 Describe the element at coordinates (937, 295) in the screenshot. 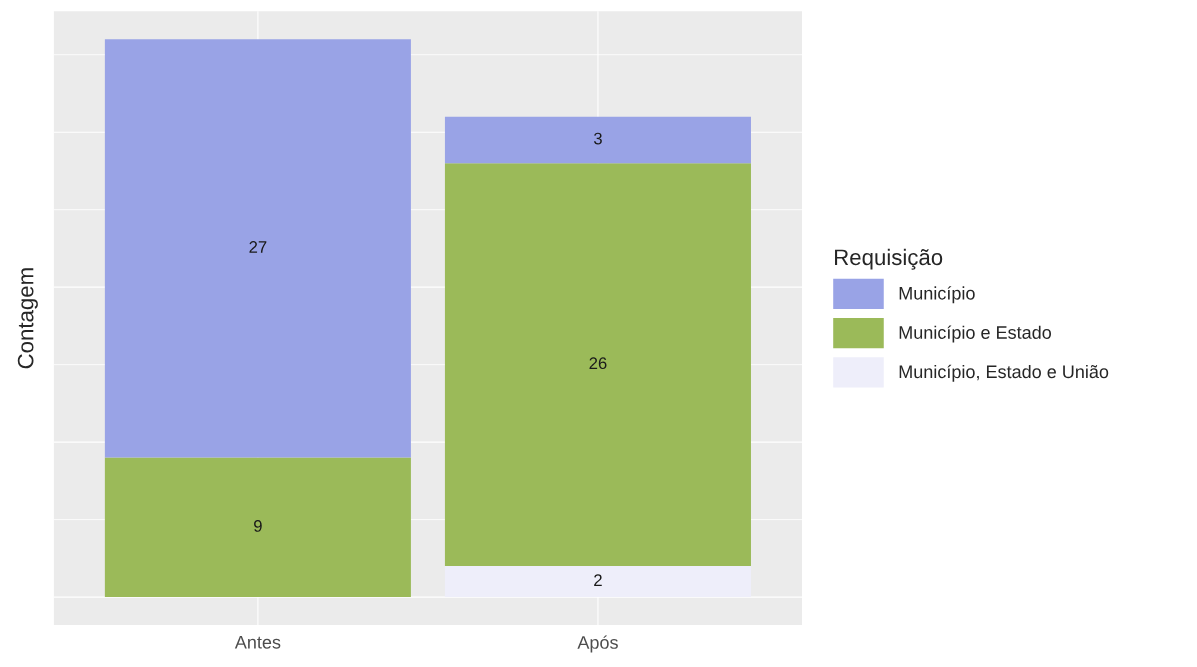

I see `legend-label: Município` at that location.